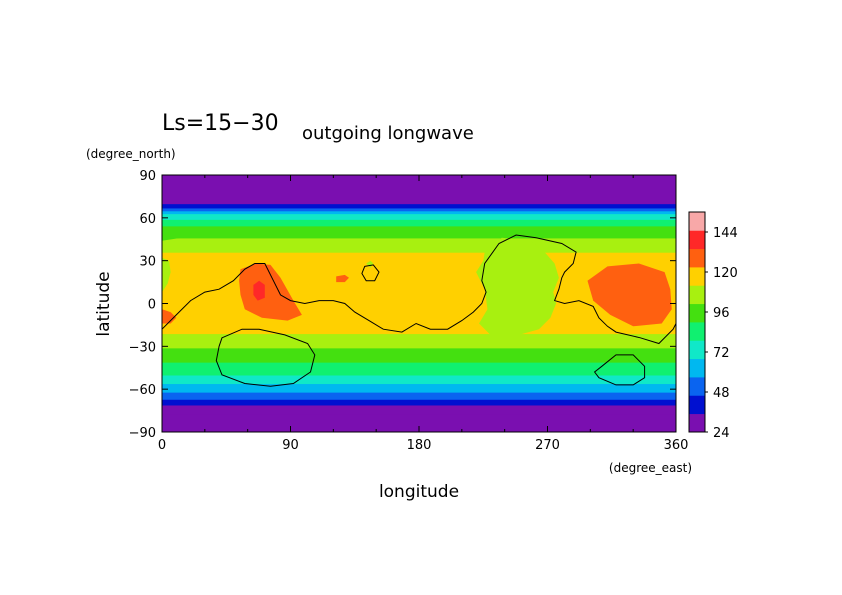 The height and width of the screenshot is (595, 842). I want to click on colorbar: 144 120 96 72 48 24, so click(713, 326).